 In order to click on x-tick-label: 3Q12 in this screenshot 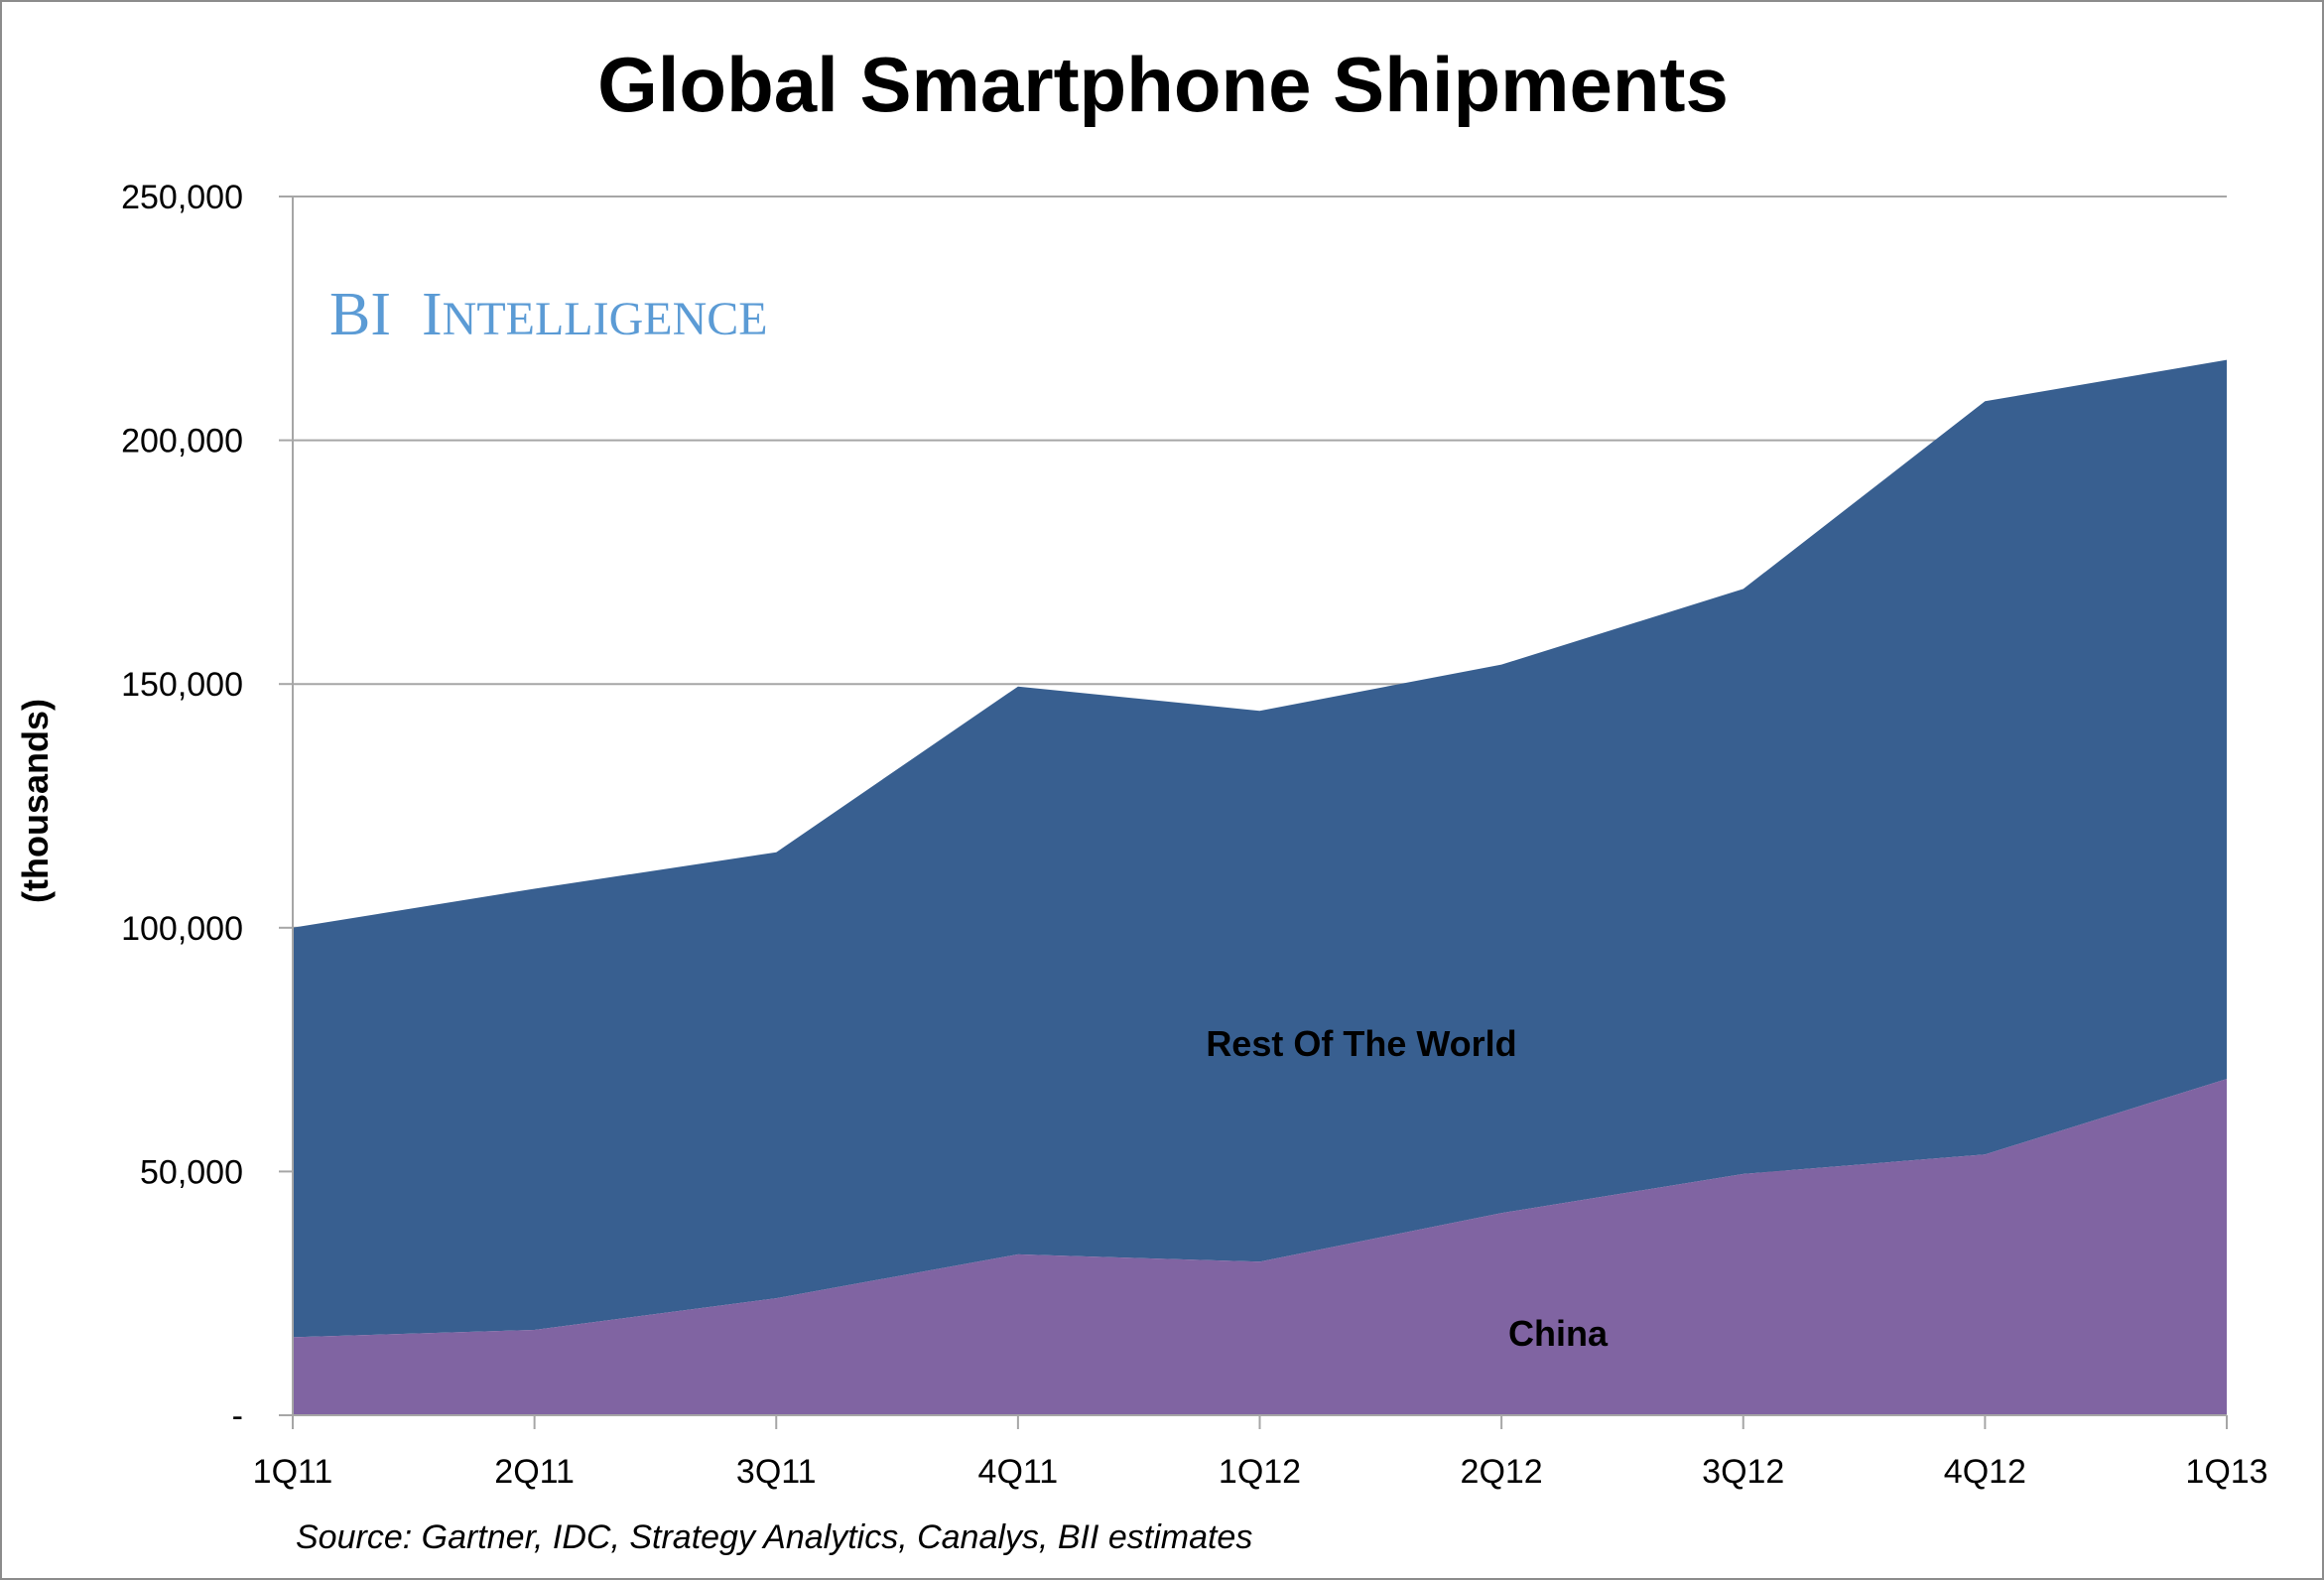, I will do `click(1743, 1472)`.